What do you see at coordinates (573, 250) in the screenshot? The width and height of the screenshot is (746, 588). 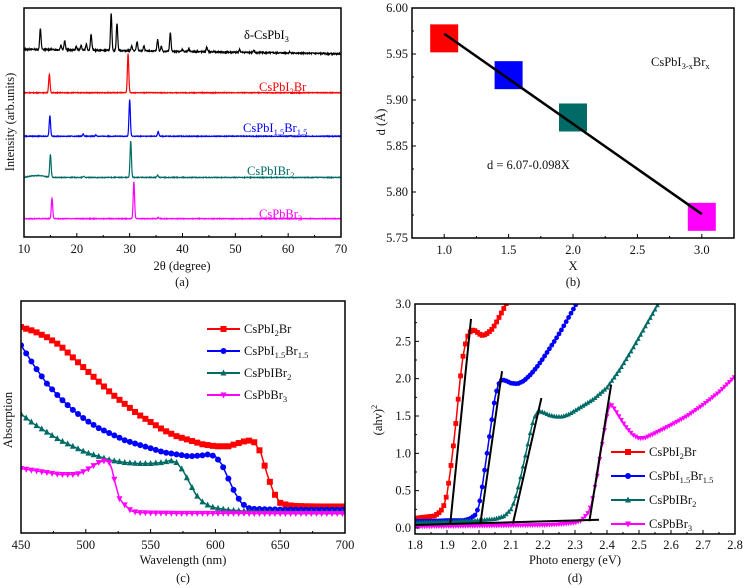 I see `x-tick-label: 2.0` at bounding box center [573, 250].